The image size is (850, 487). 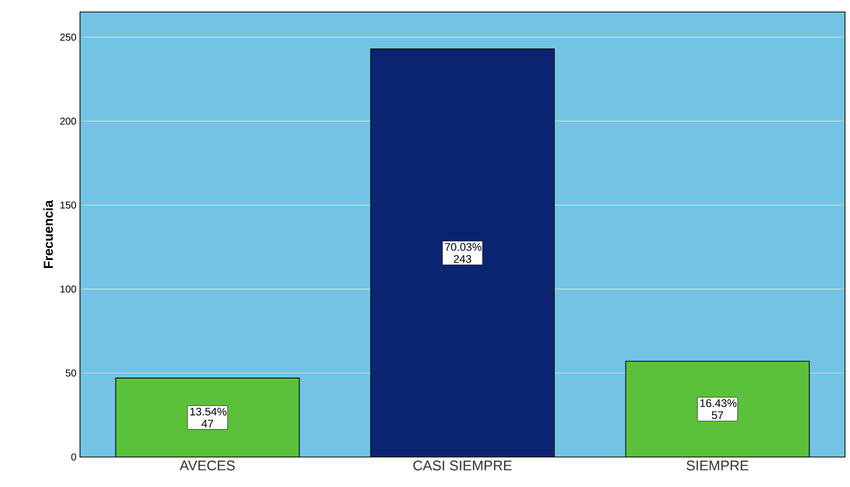 I want to click on y-tick-label: 0, so click(x=73, y=457).